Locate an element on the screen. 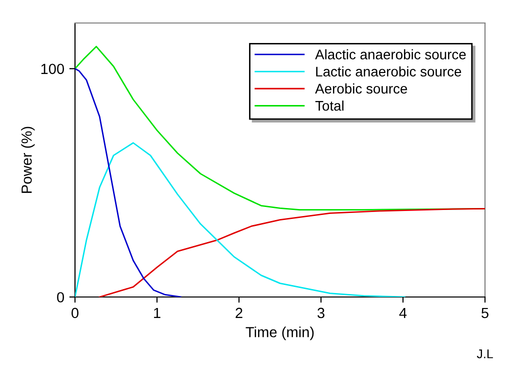 The height and width of the screenshot is (370, 506). line-series is located at coordinates (128, 182).